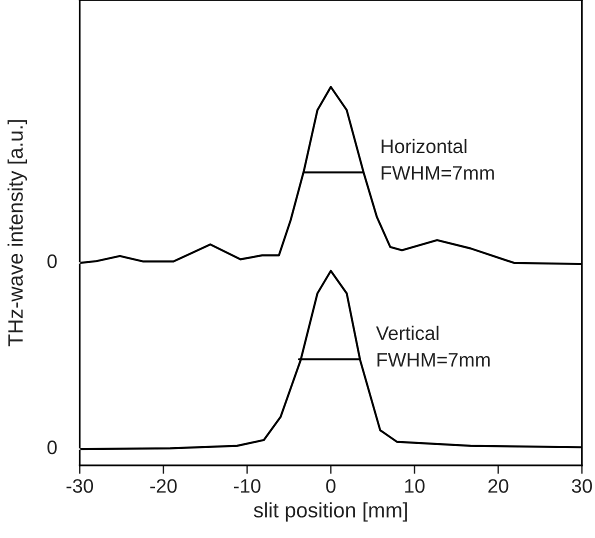 The image size is (595, 538). Describe the element at coordinates (438, 159) in the screenshot. I see `annotation: Horizontal FWHM=7mm` at that location.